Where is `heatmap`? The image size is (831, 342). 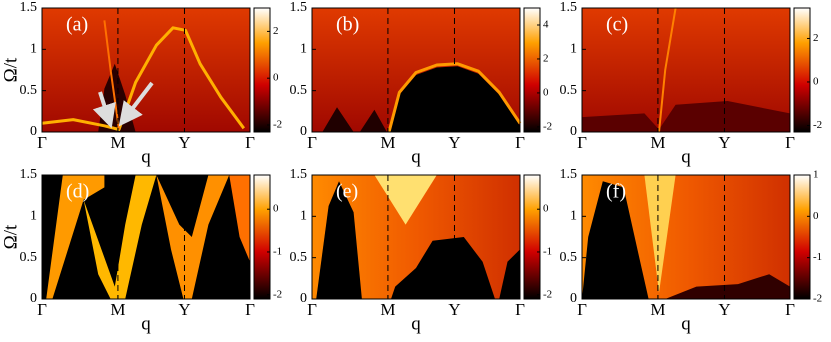
heatmap is located at coordinates (146, 70).